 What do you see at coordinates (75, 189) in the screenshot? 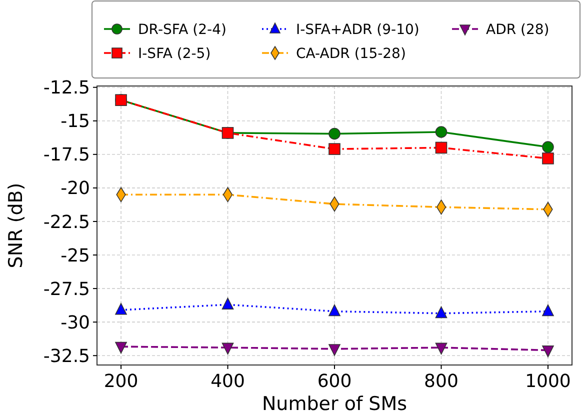
I see `y-tick-label: -20` at bounding box center [75, 189].